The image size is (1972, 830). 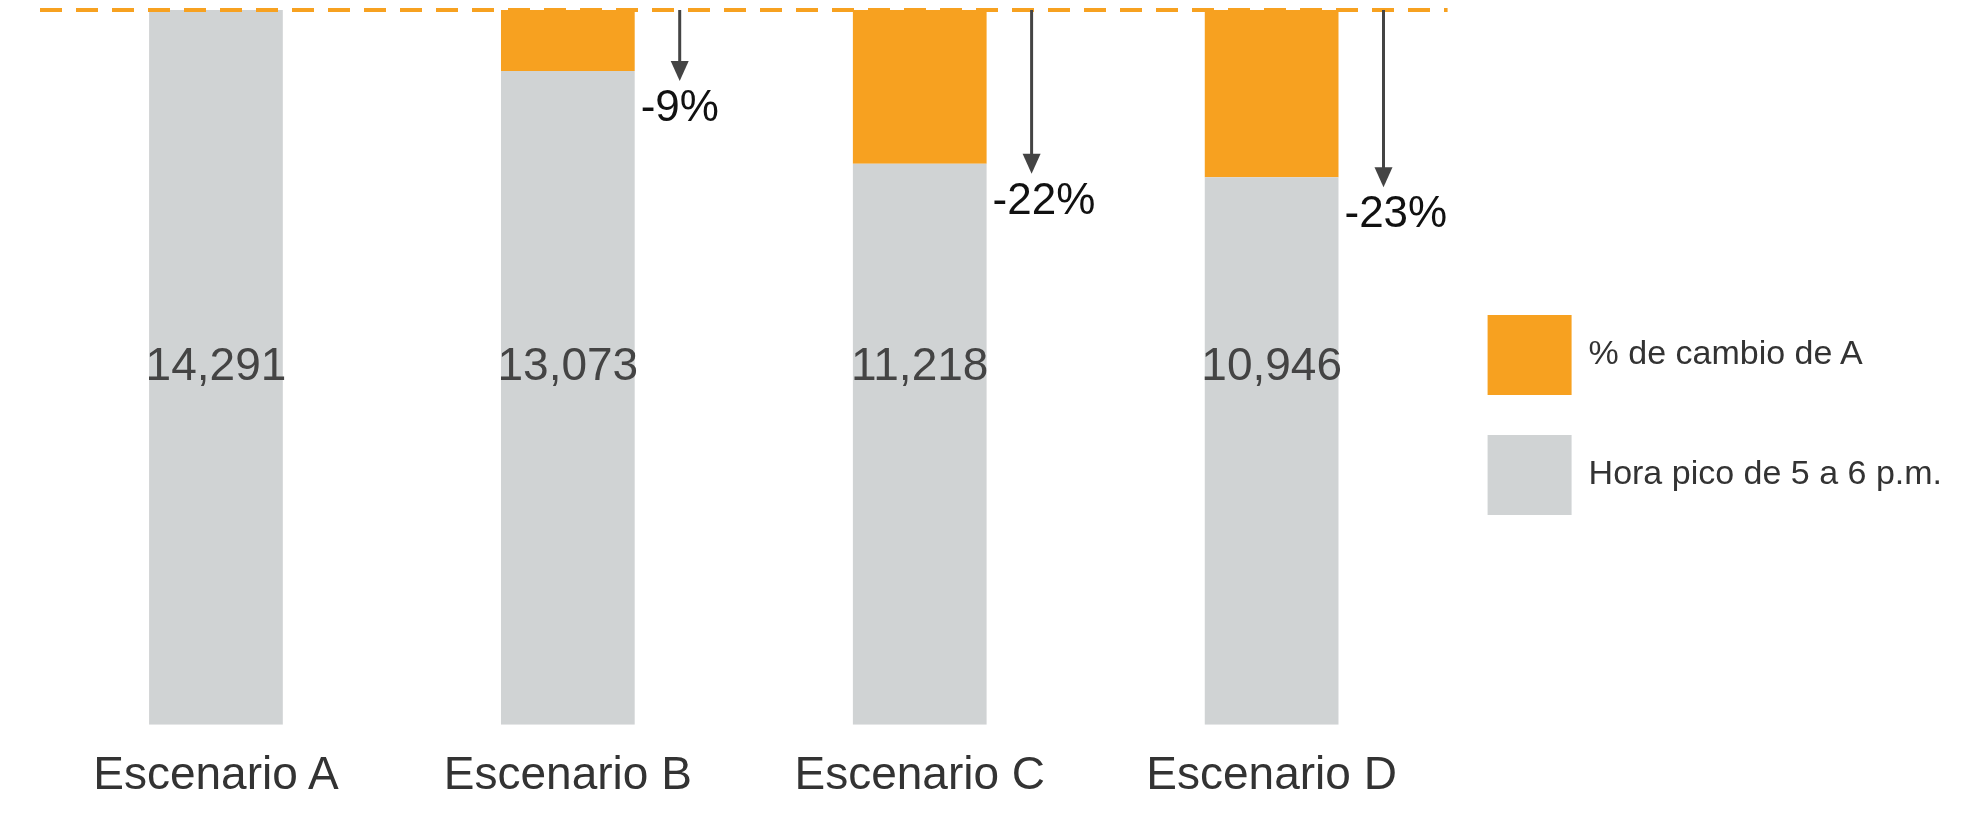 What do you see at coordinates (679, 106) in the screenshot?
I see `annotation: -9%` at bounding box center [679, 106].